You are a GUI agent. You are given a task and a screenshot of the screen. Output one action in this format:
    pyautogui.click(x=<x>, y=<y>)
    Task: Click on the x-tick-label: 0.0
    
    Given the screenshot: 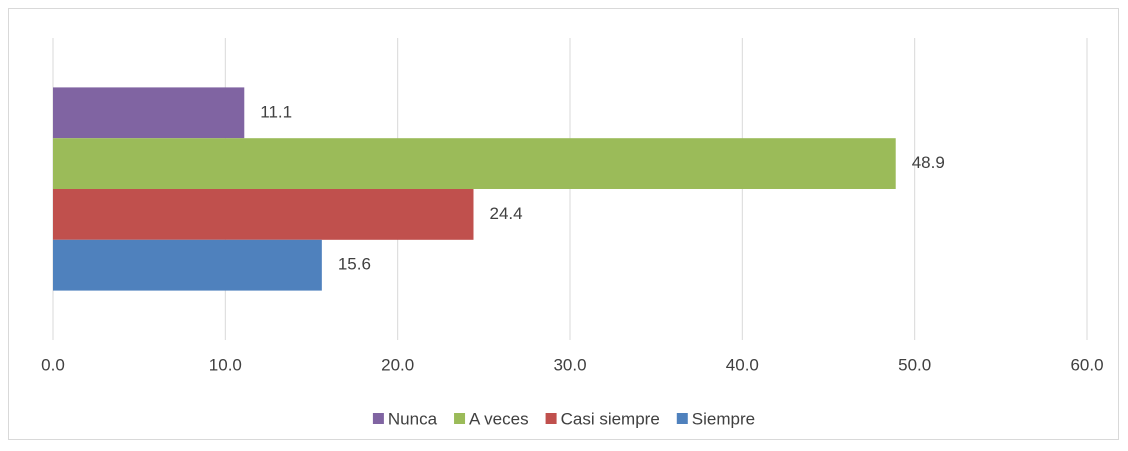 What is the action you would take?
    pyautogui.click(x=53, y=364)
    